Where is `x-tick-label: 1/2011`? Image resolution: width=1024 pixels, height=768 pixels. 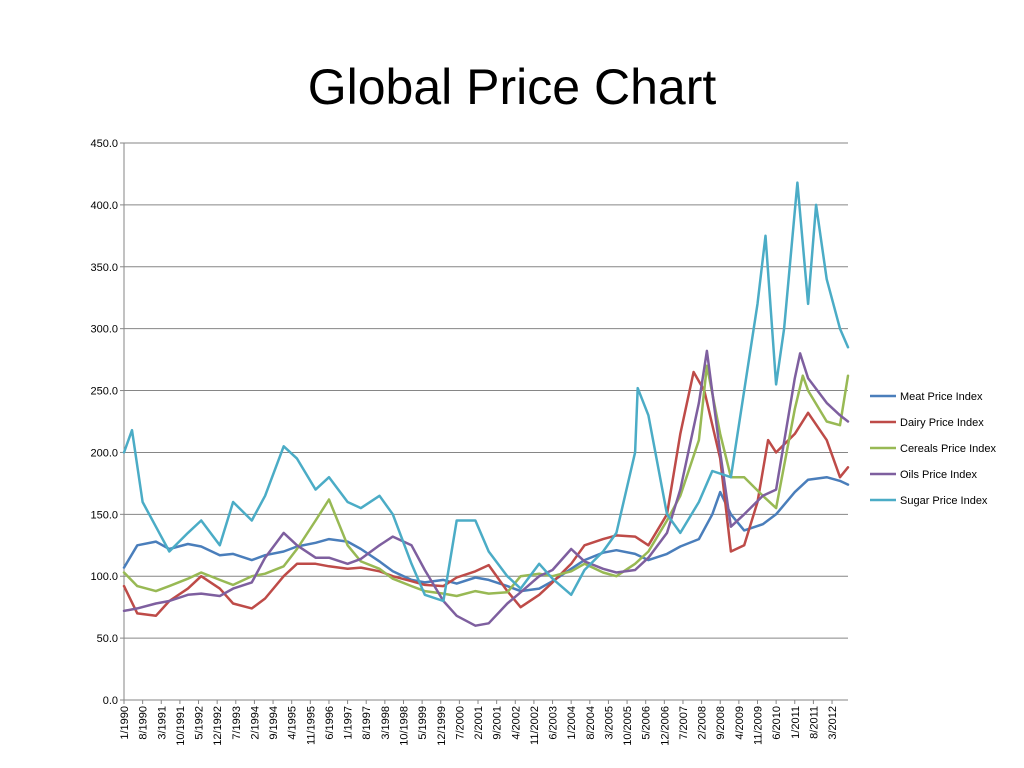
x-tick-label: 1/2011 is located at coordinates (796, 722).